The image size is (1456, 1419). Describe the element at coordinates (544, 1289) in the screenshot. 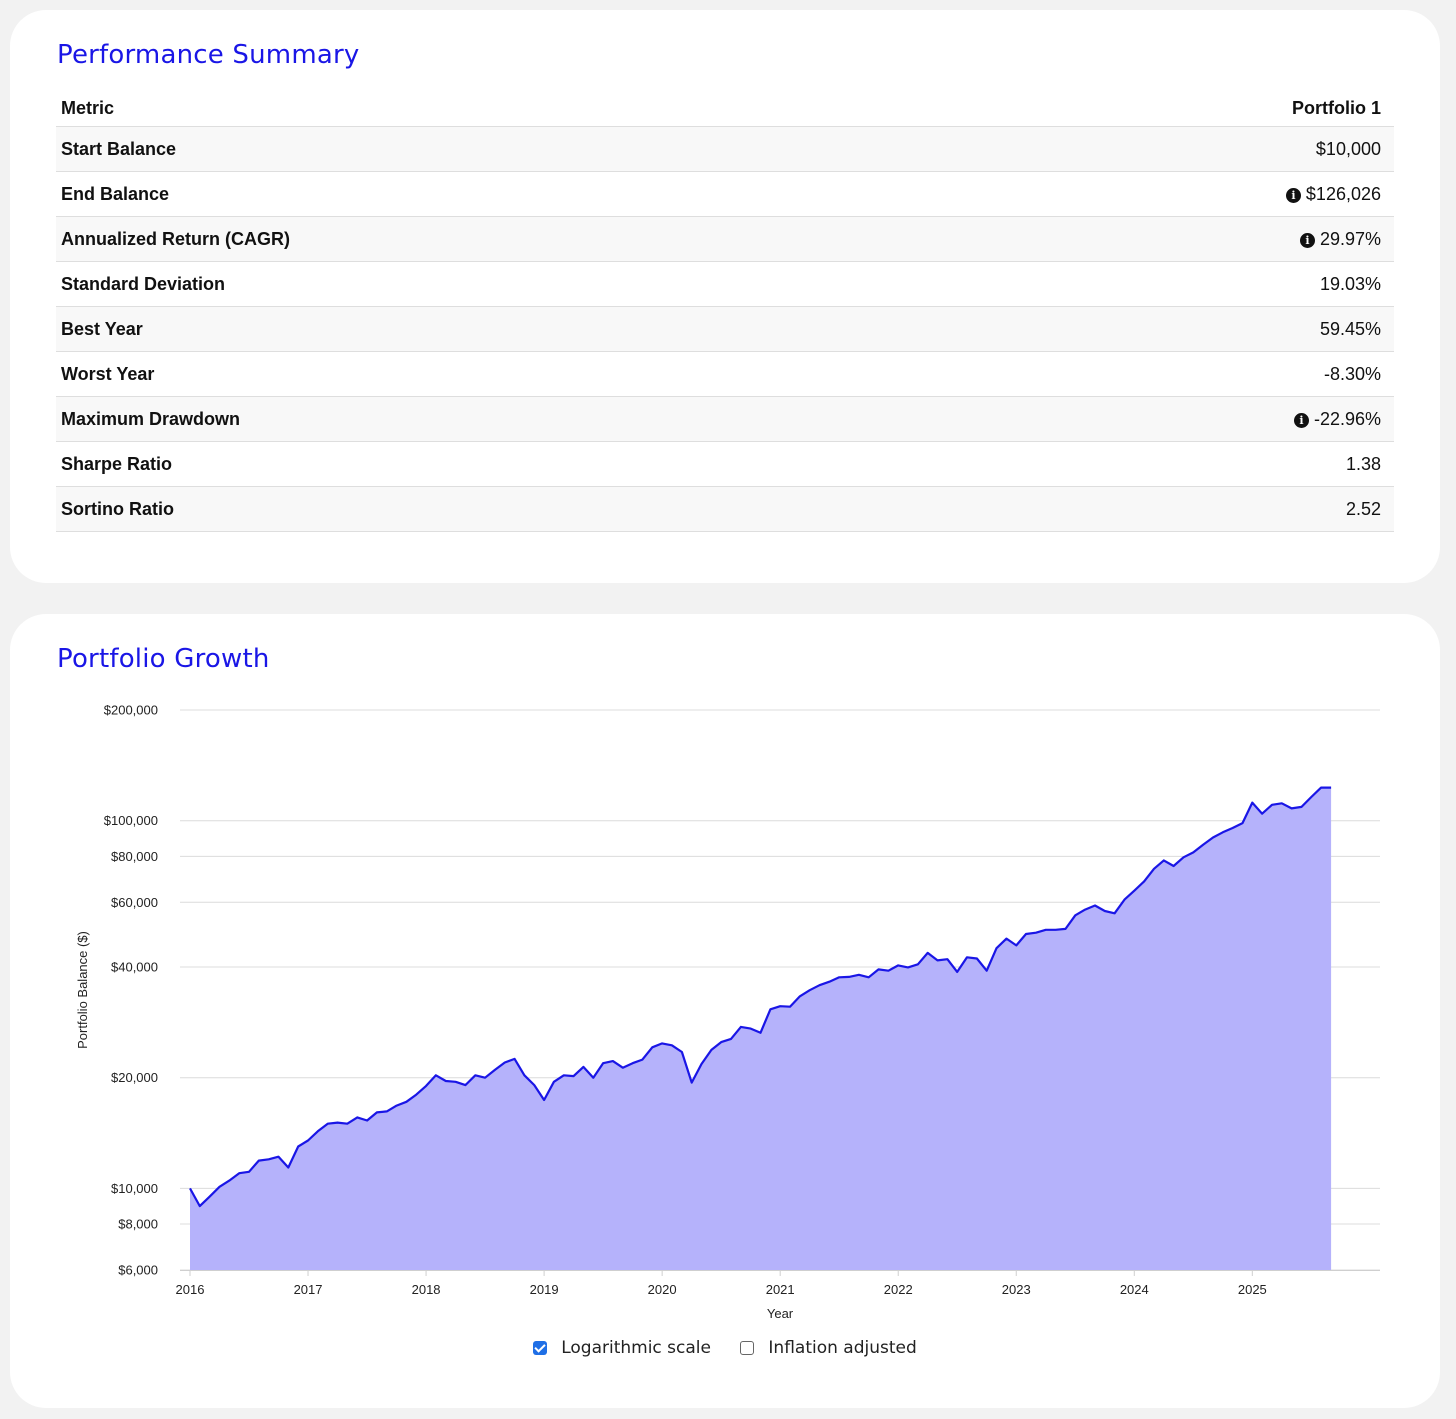

I see `x-tick-label: 2019` at that location.